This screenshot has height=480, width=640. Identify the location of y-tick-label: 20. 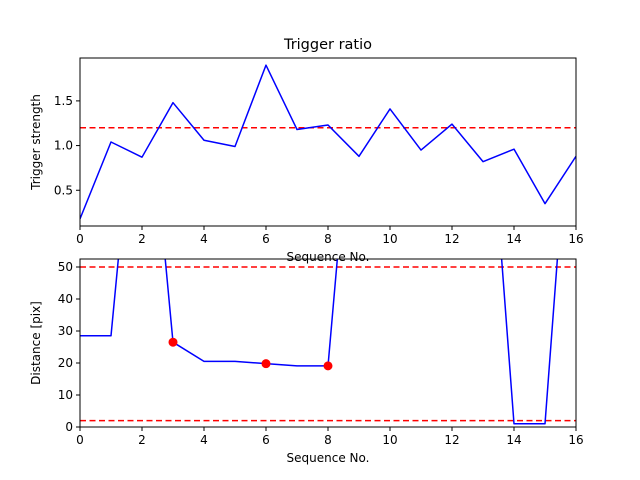
(65, 363).